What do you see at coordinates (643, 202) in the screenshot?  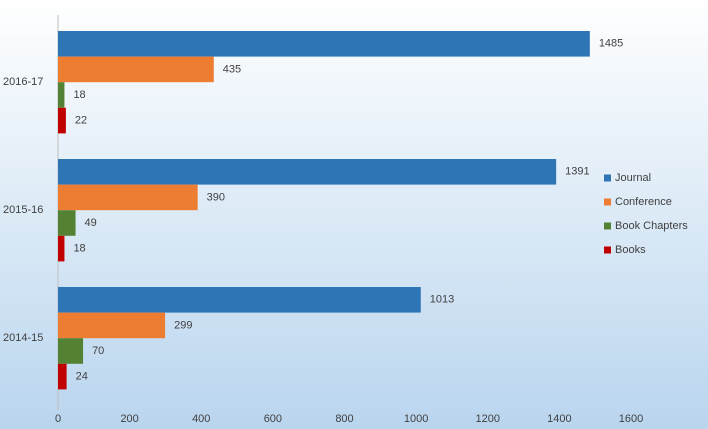 I see `legend-label: Conference` at bounding box center [643, 202].